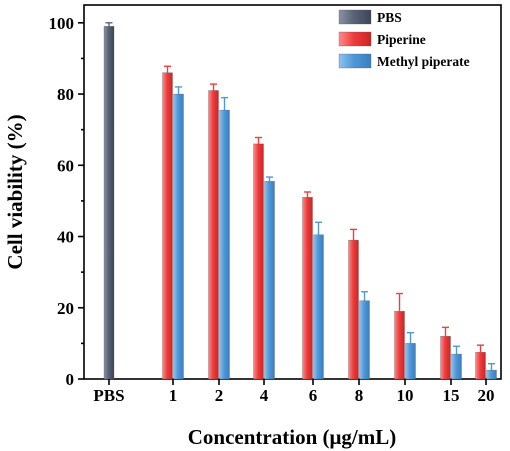 The width and height of the screenshot is (510, 451). I want to click on y-tick-label: 20, so click(65, 308).